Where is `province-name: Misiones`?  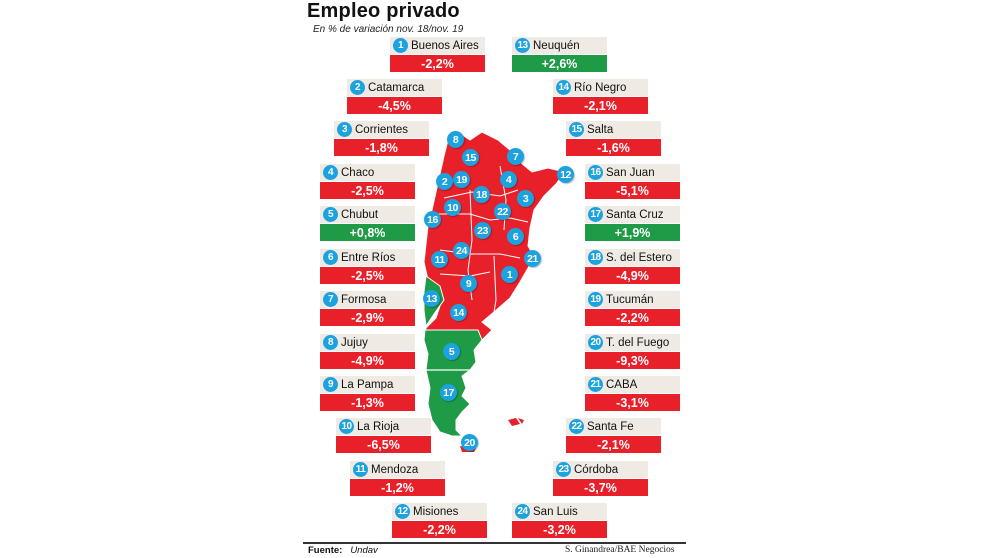 province-name: Misiones is located at coordinates (436, 511).